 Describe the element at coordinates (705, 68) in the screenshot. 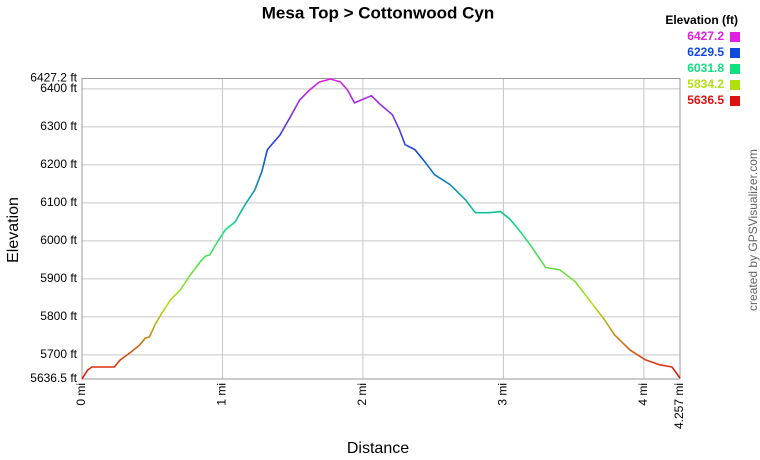

I see `legend-label: 6031.8` at that location.